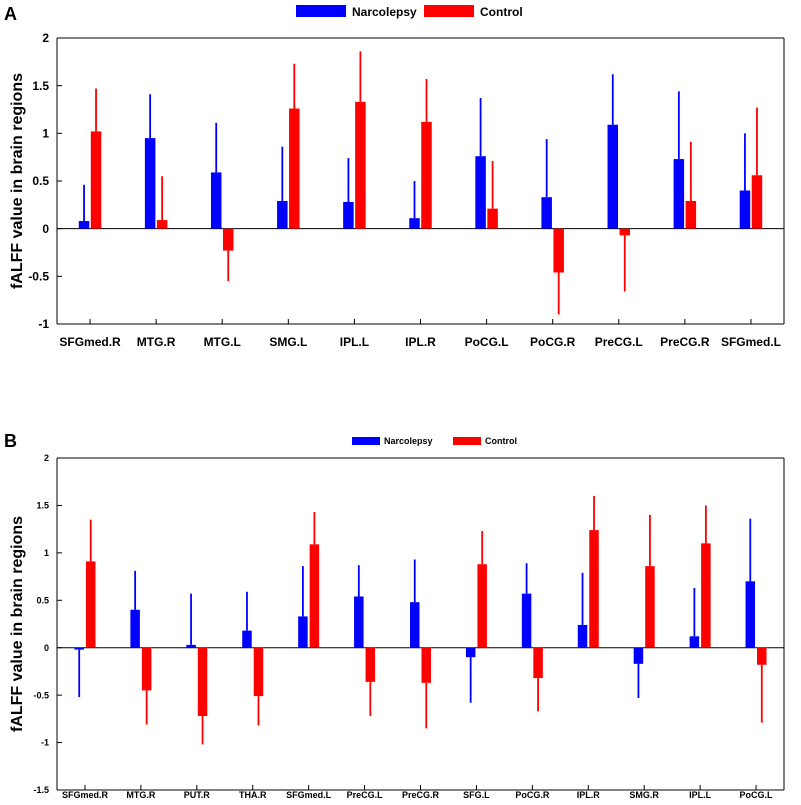  Describe the element at coordinates (41, 790) in the screenshot. I see `y-tick-label: -1.5` at that location.